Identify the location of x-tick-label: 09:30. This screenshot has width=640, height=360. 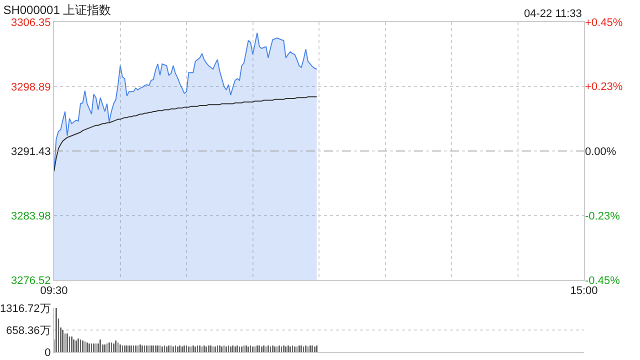
(54, 291).